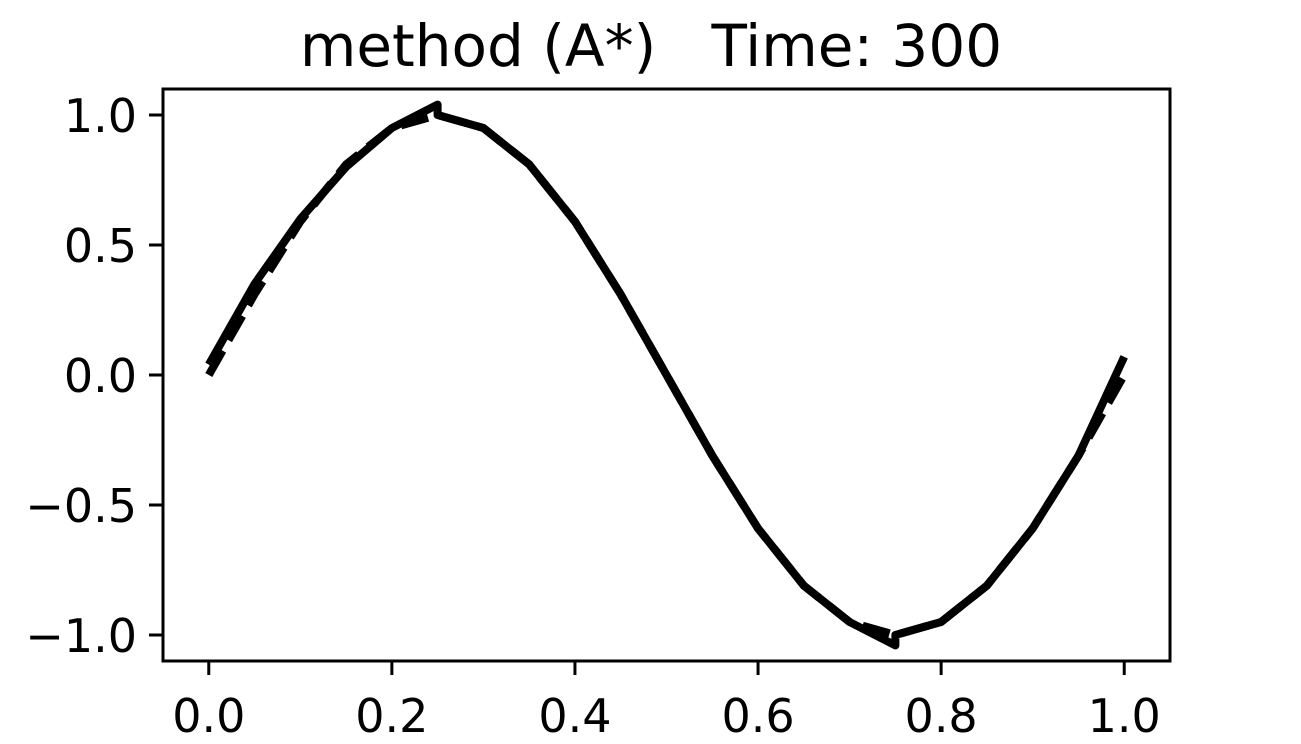 The width and height of the screenshot is (1301, 744). I want to click on x-tick-label: 0.0, so click(208, 716).